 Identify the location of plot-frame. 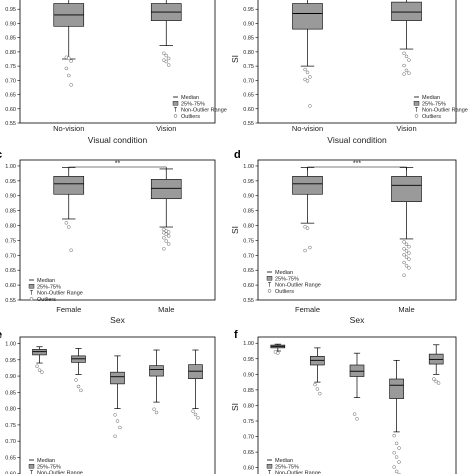
(117, 62).